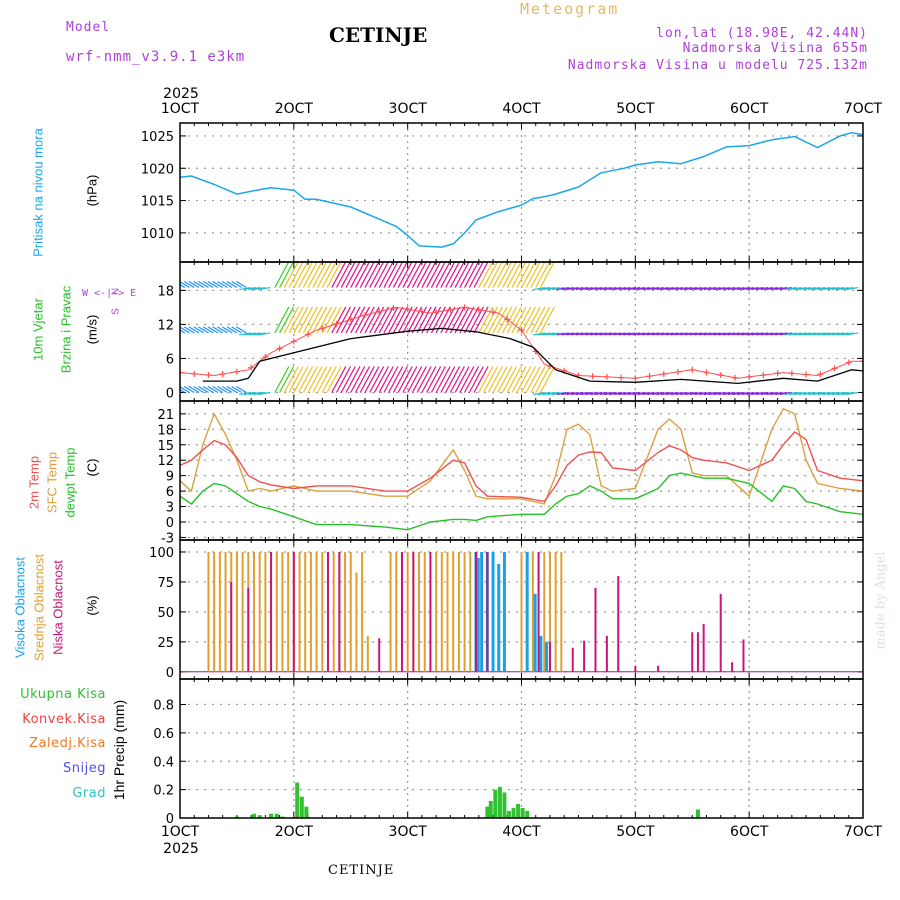 The height and width of the screenshot is (900, 900). I want to click on panel-frame, so click(521, 470).